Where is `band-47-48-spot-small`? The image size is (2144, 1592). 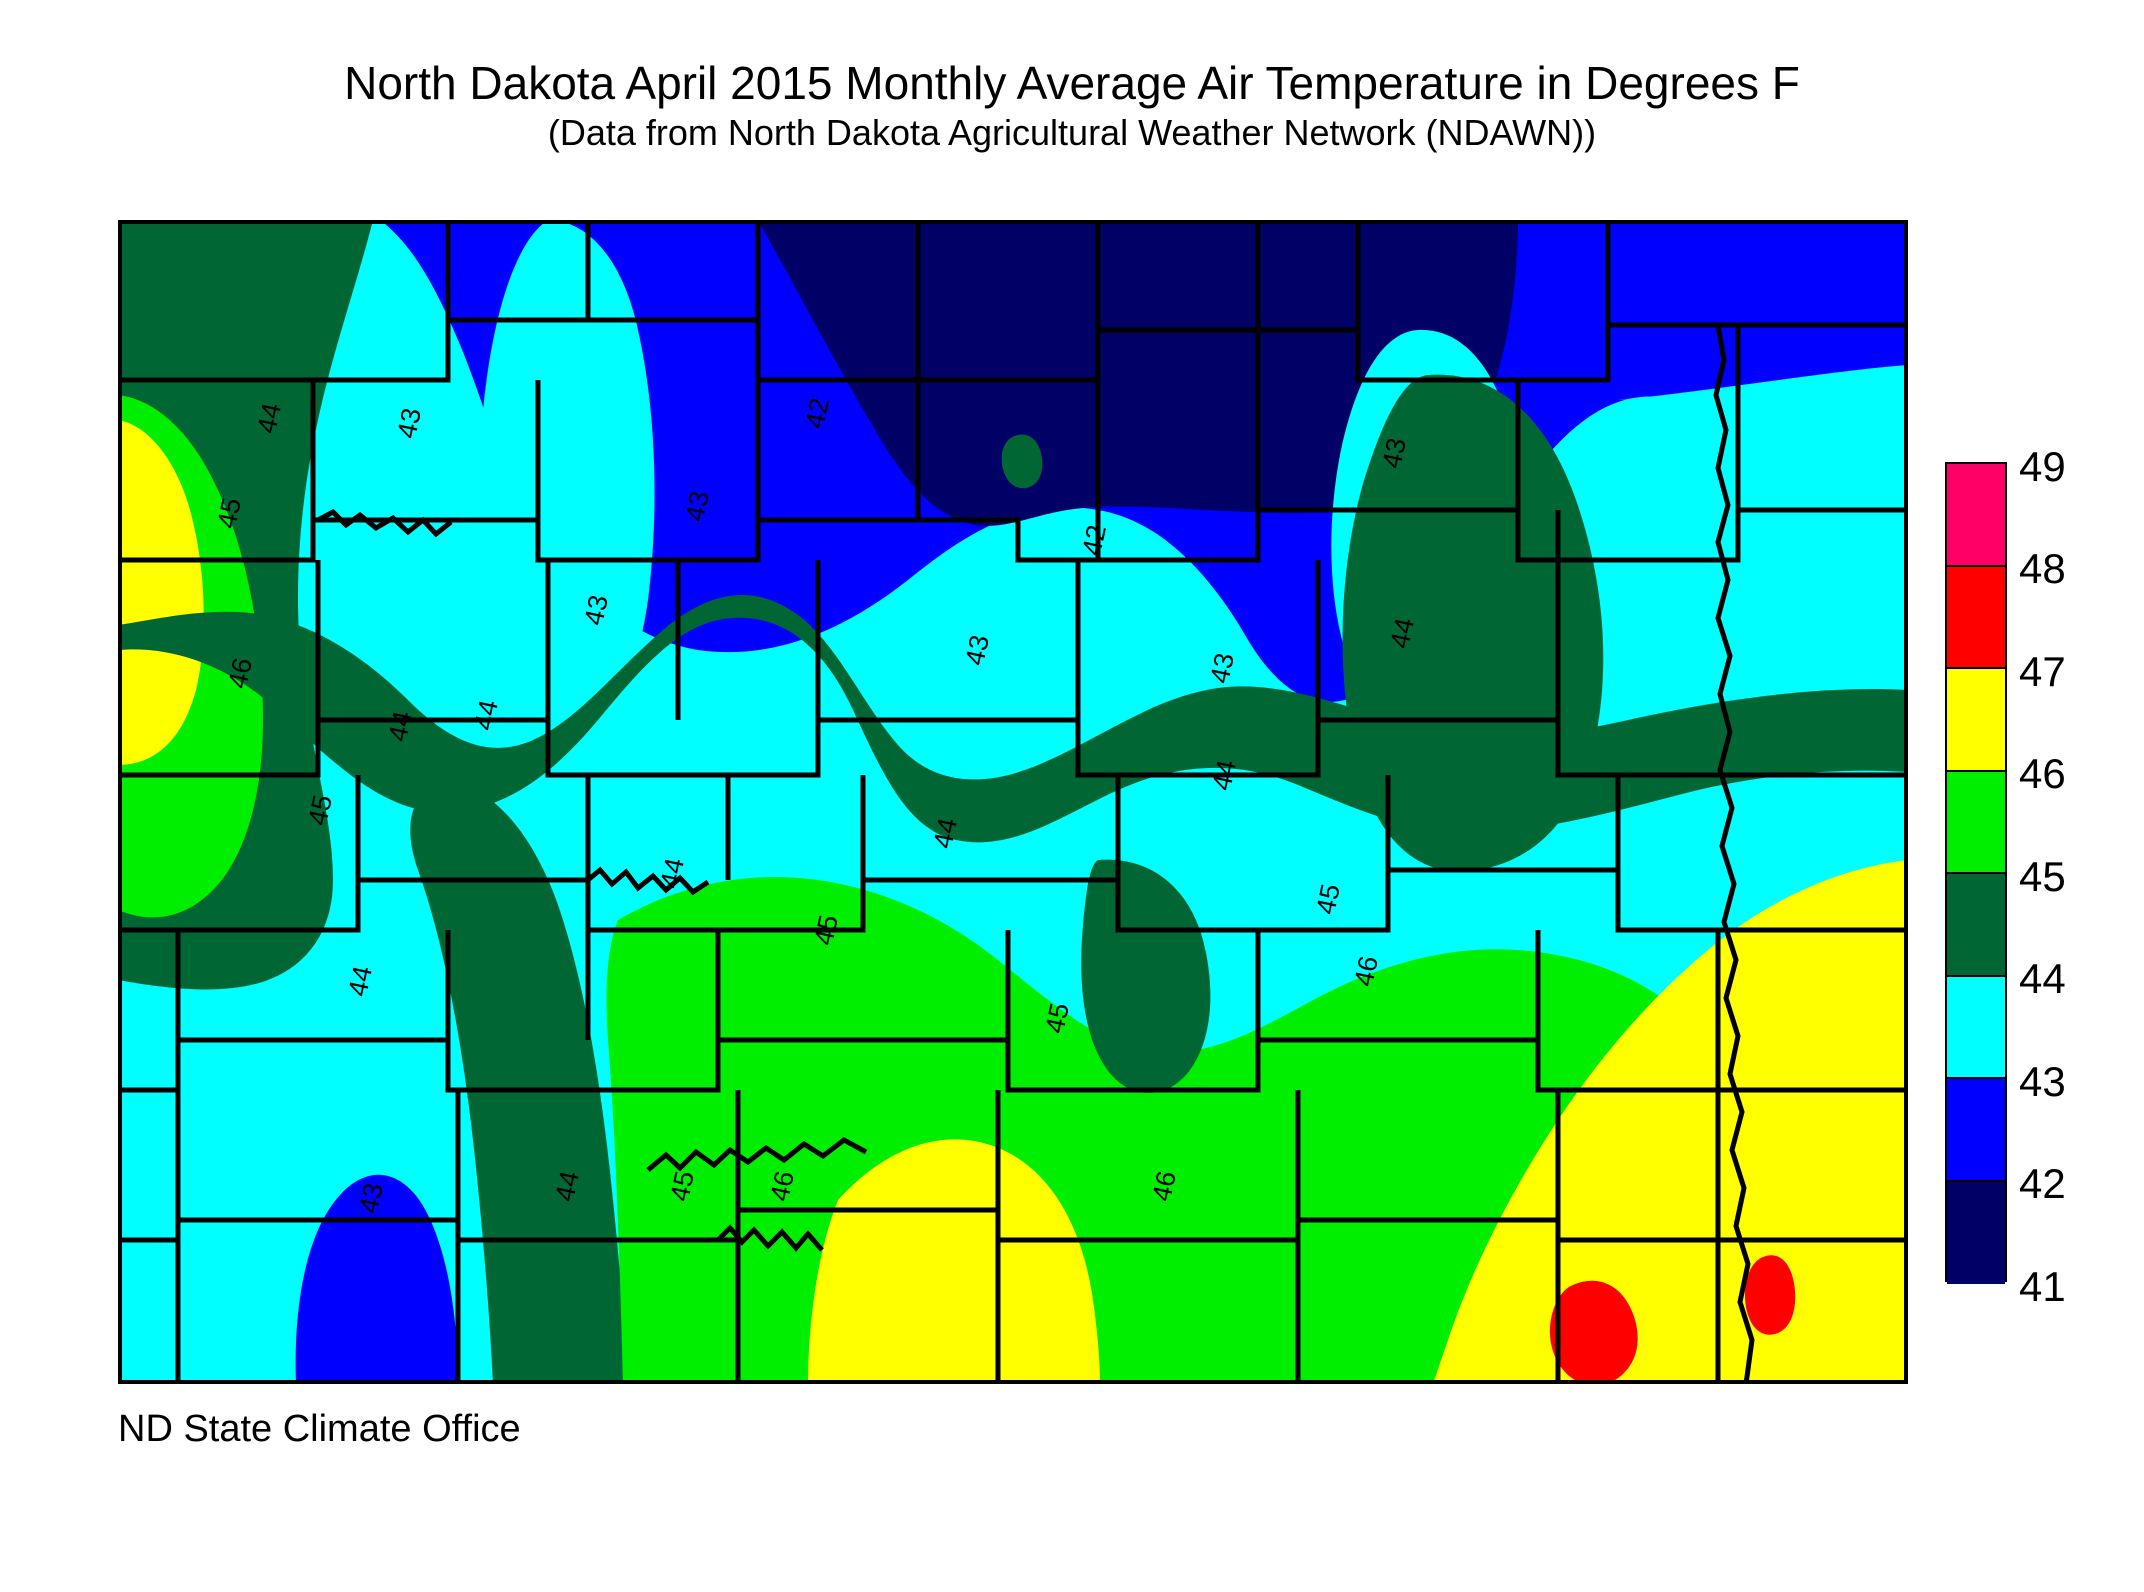 band-47-48-spot-small is located at coordinates (1770, 1295).